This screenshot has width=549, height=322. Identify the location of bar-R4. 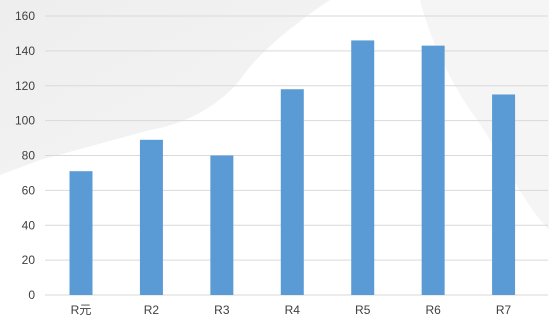
(292, 192).